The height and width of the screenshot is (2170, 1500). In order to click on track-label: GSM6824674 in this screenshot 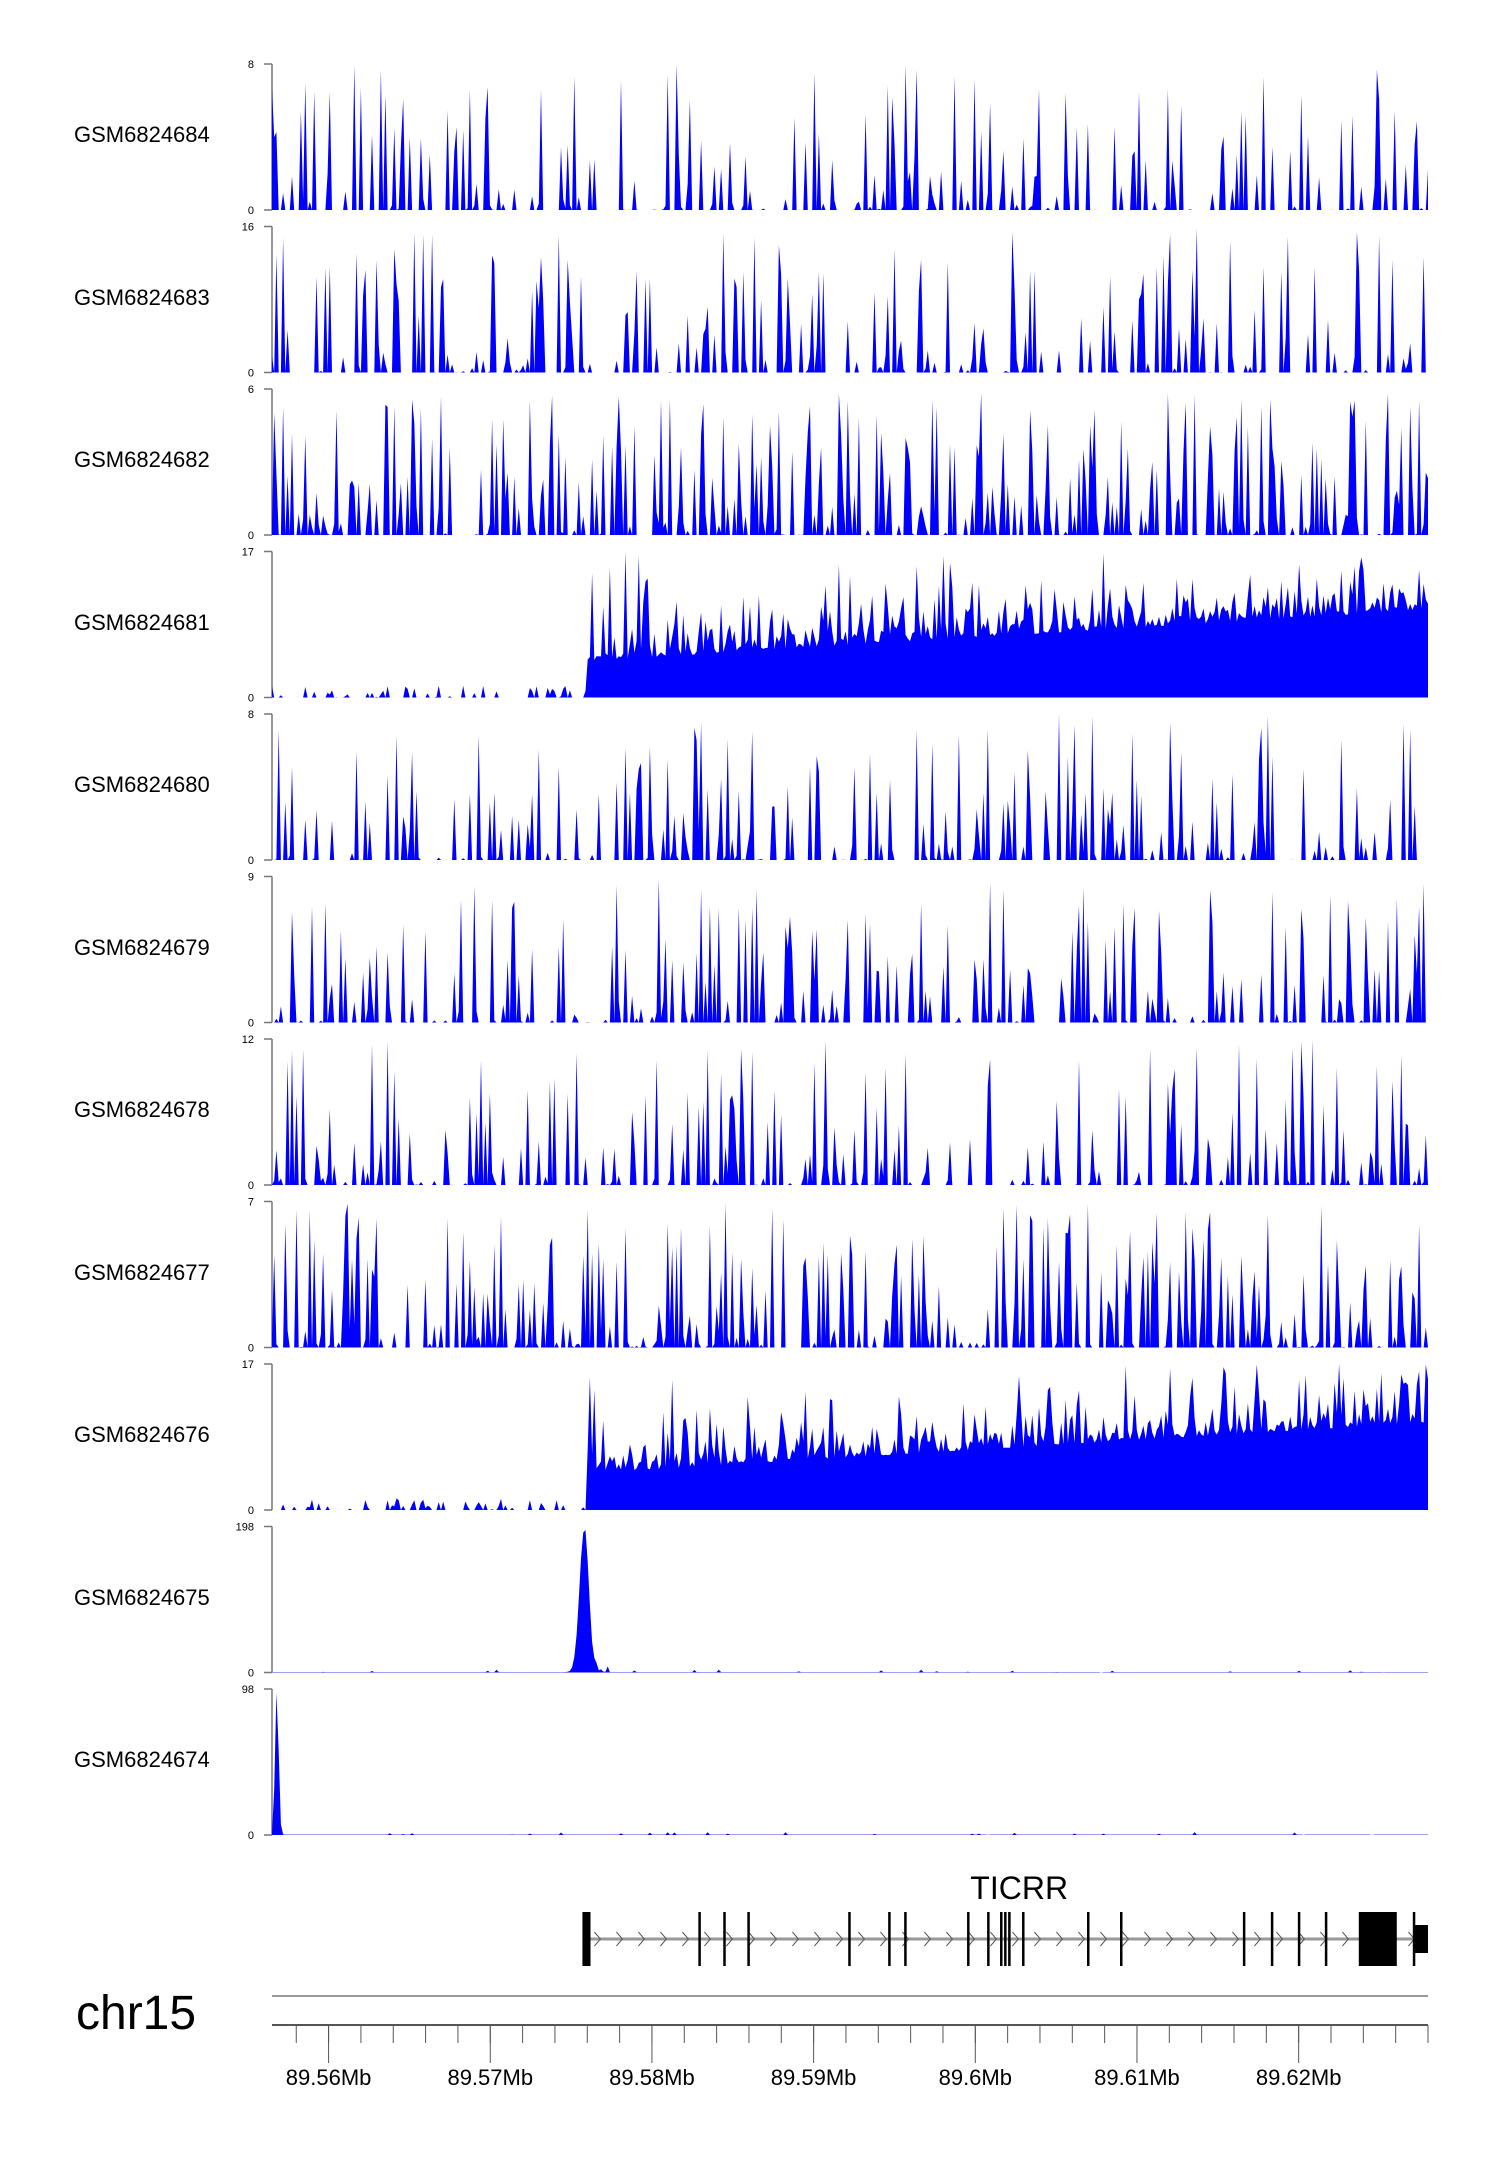, I will do `click(142, 1759)`.